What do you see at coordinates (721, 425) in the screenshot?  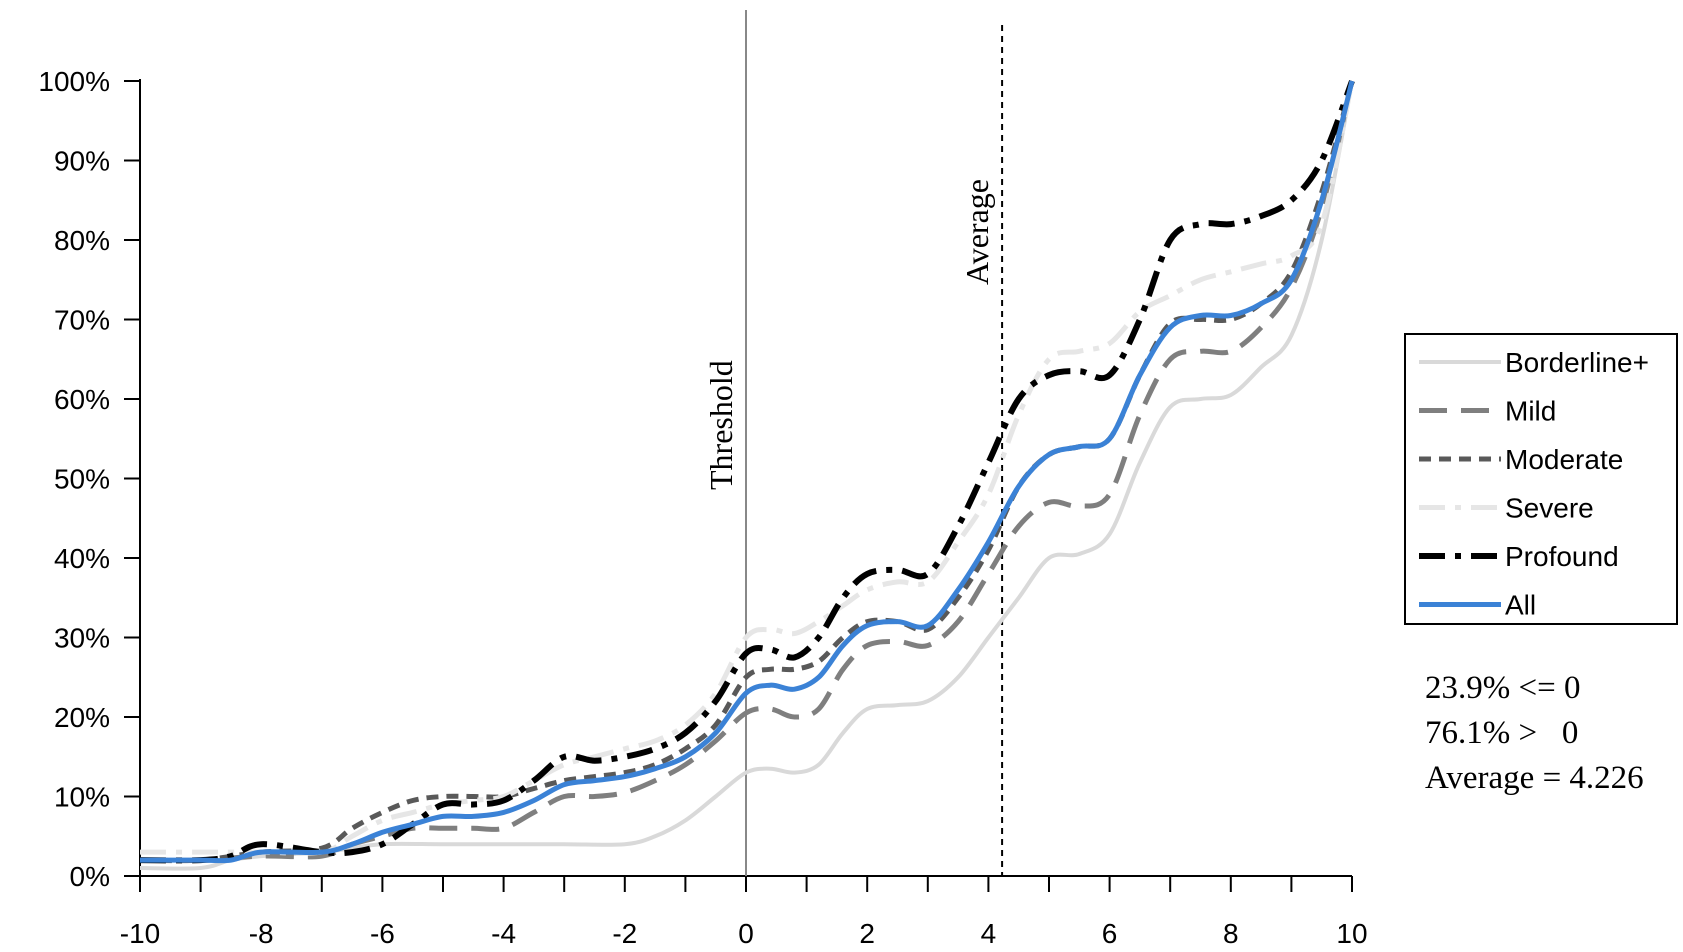 I see `reference-label-threshold: Threshold` at bounding box center [721, 425].